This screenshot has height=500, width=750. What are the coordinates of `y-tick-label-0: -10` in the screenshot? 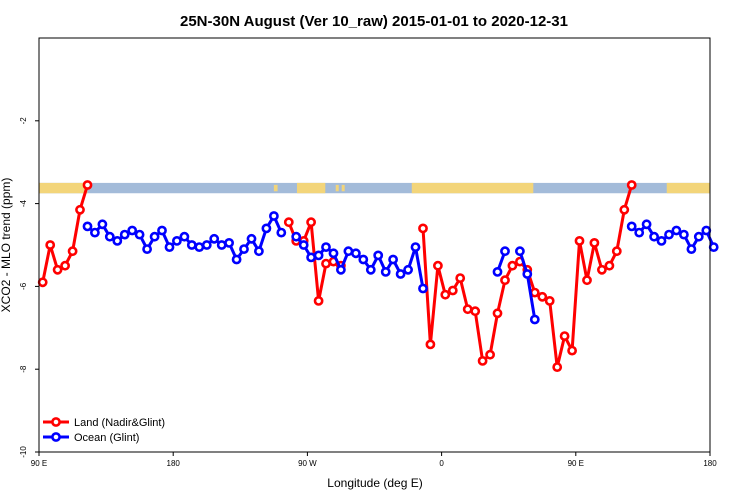 It's located at (23, 452).